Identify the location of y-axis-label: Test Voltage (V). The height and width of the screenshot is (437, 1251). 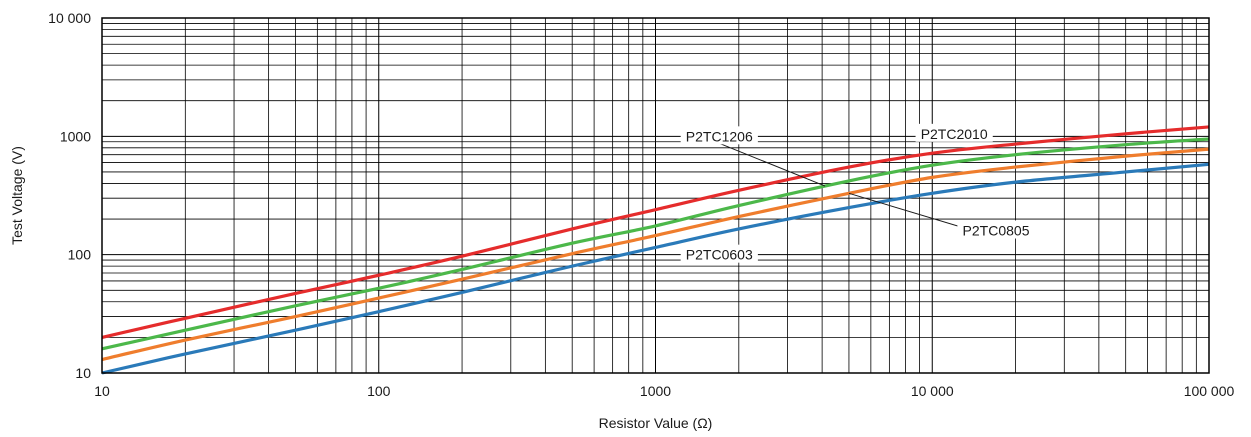
(17, 195).